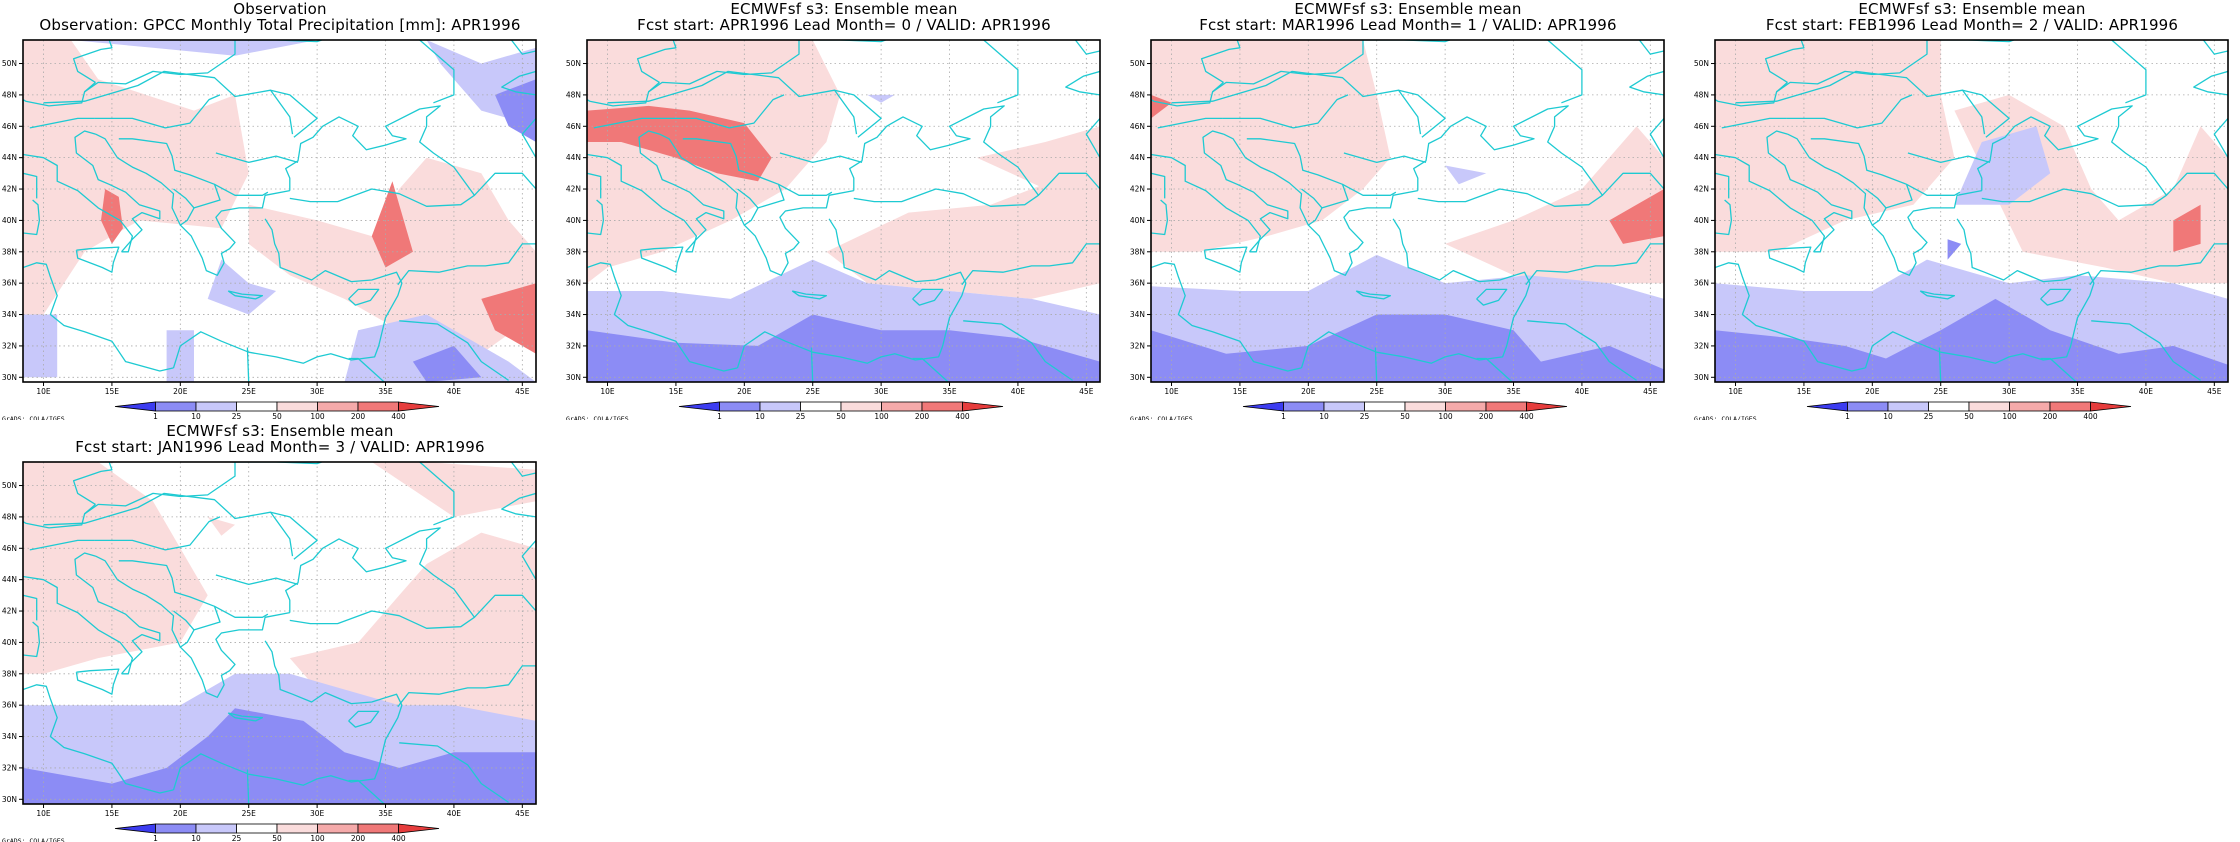  Describe the element at coordinates (9, 767) in the screenshot. I see `lat-tick-label: 32N` at that location.